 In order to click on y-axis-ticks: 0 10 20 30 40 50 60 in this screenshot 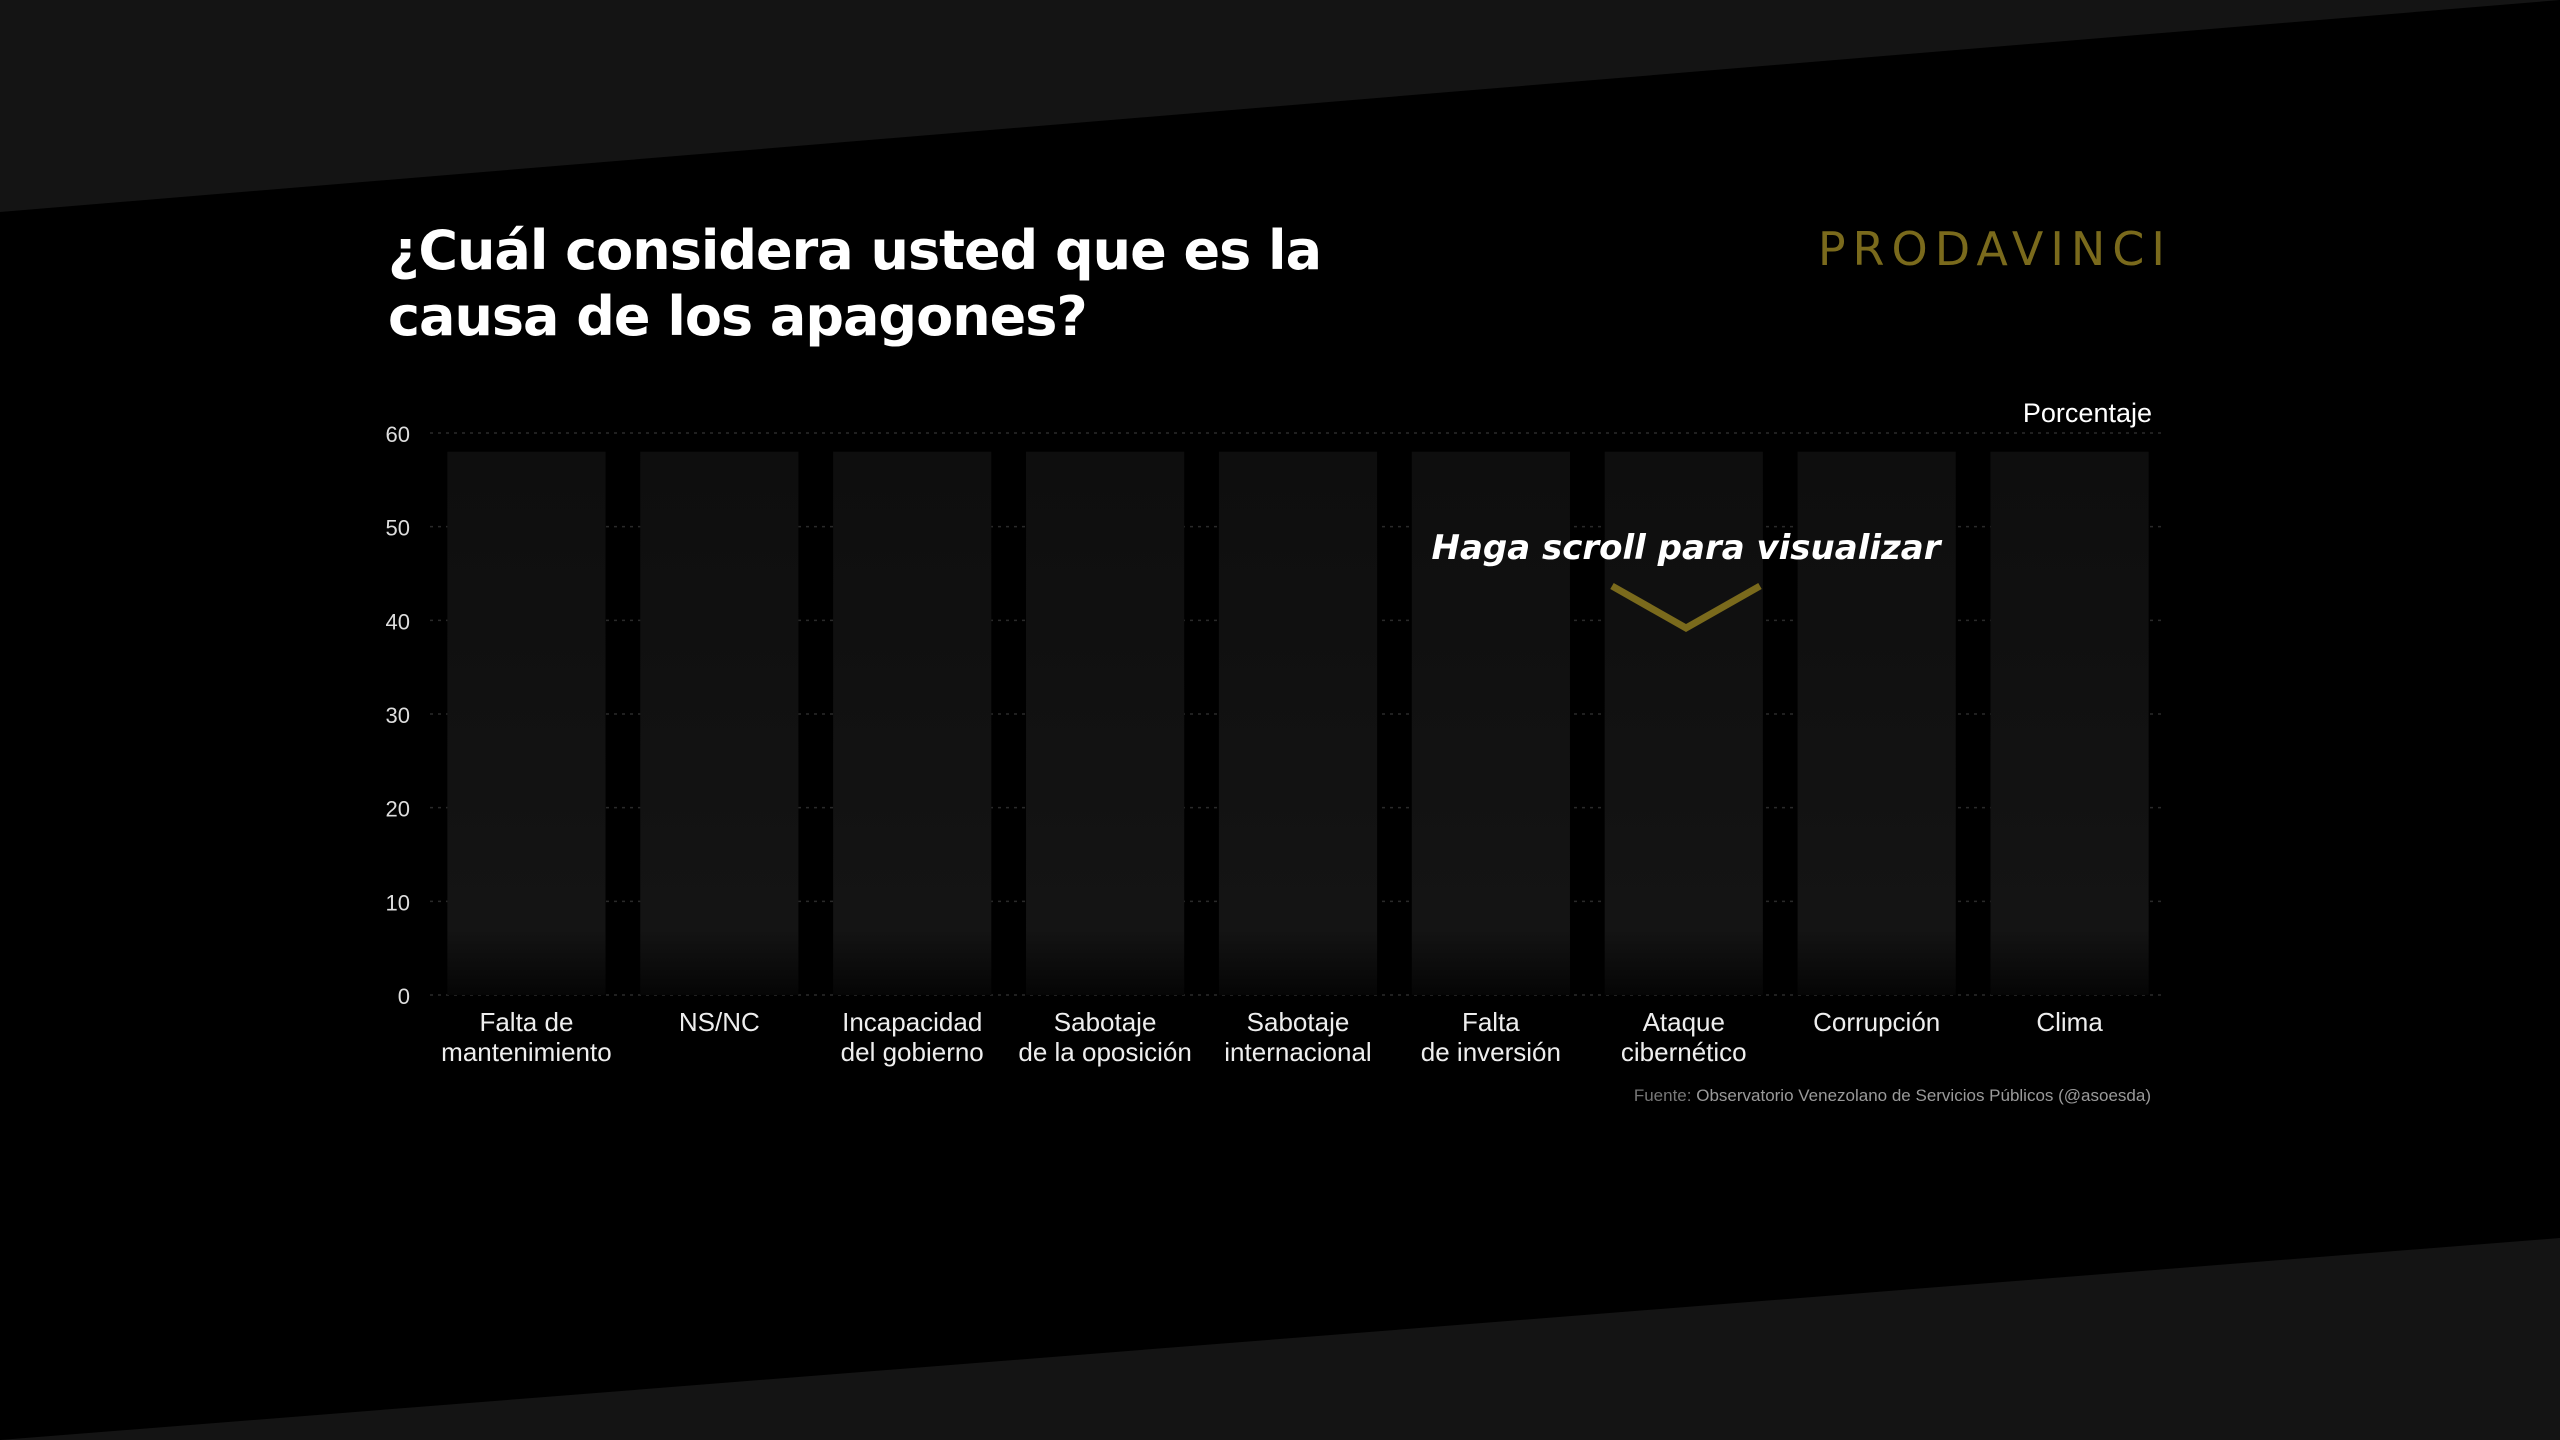, I will do `click(398, 715)`.